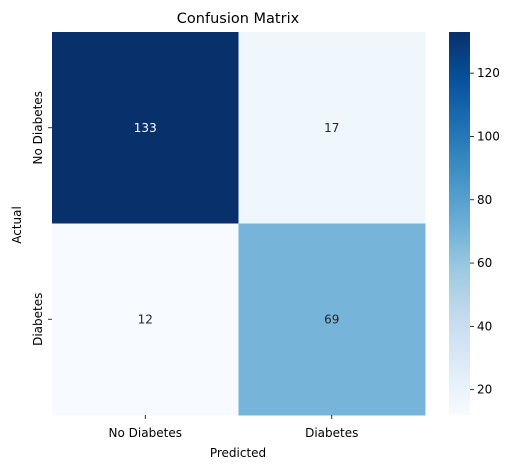  I want to click on colorbar-tick-label: 40, so click(484, 326).